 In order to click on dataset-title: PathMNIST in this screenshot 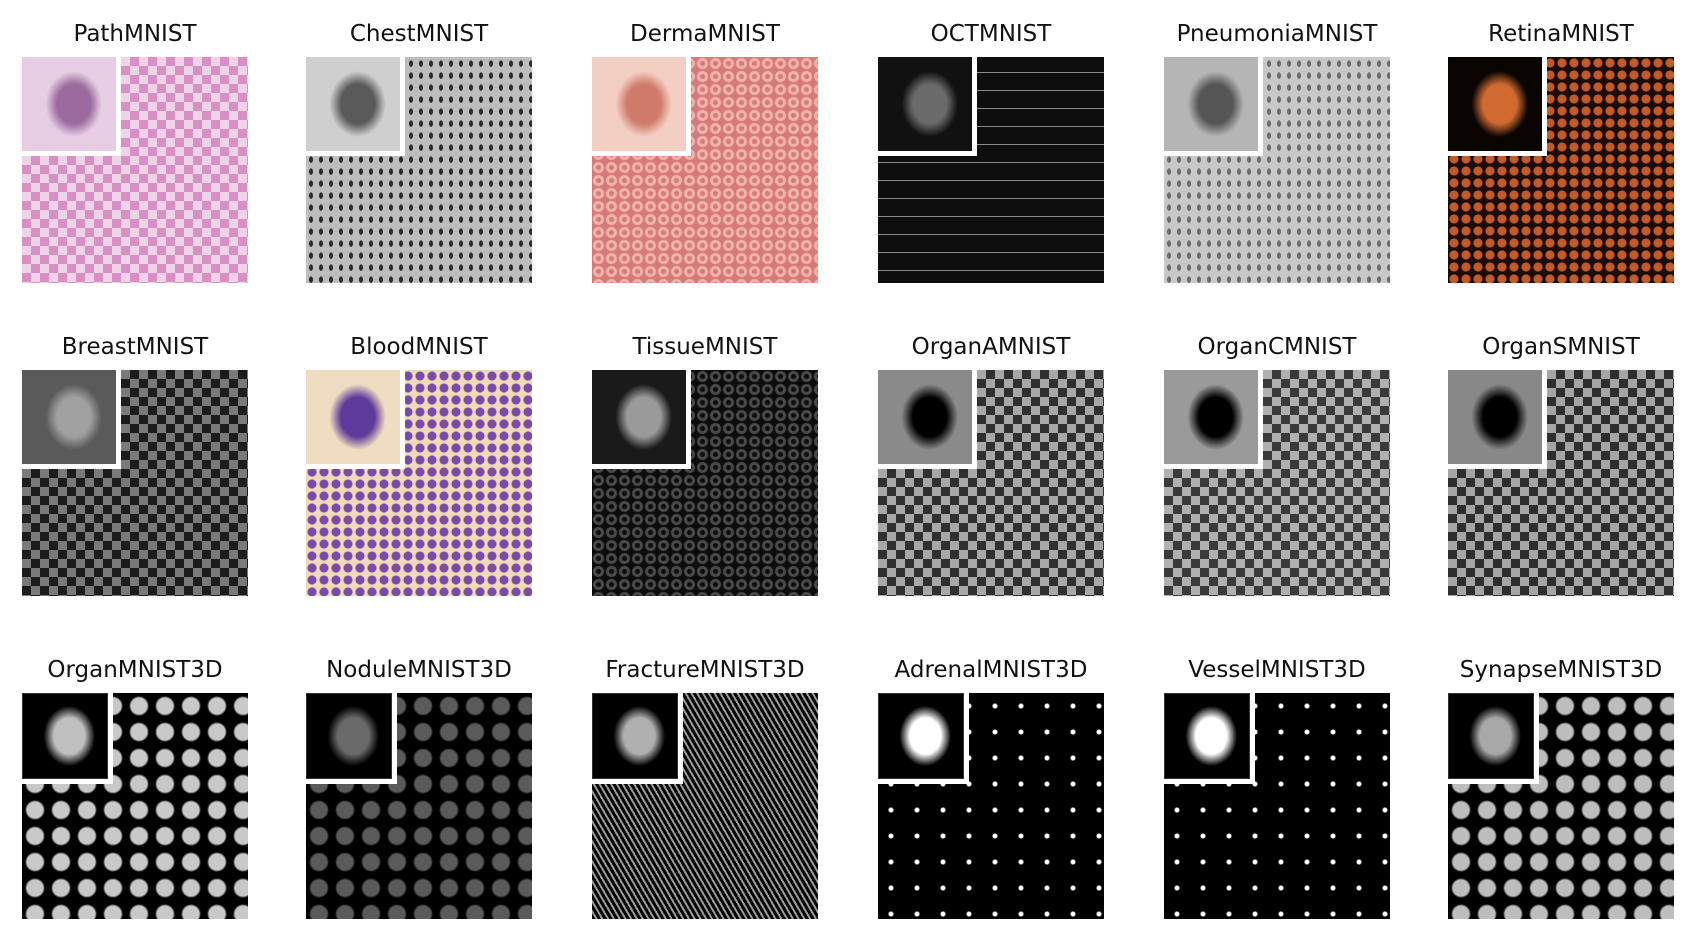, I will do `click(135, 34)`.